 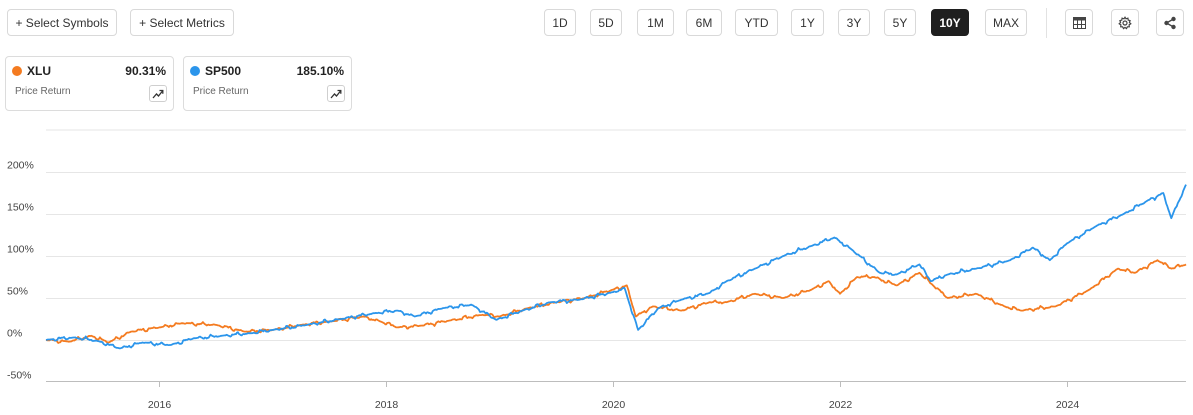 I want to click on range-button-5d: 5D, so click(x=606, y=22).